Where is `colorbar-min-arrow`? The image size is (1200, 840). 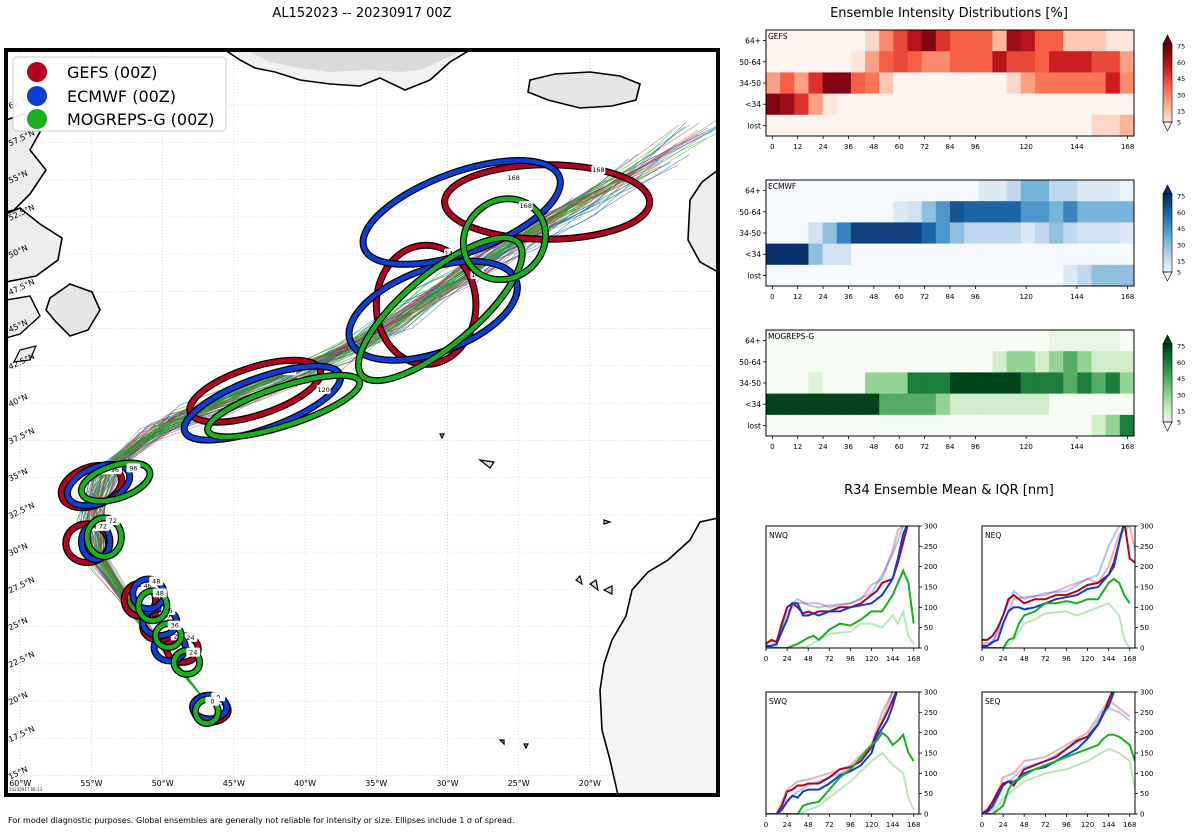
colorbar-min-arrow is located at coordinates (1167, 126).